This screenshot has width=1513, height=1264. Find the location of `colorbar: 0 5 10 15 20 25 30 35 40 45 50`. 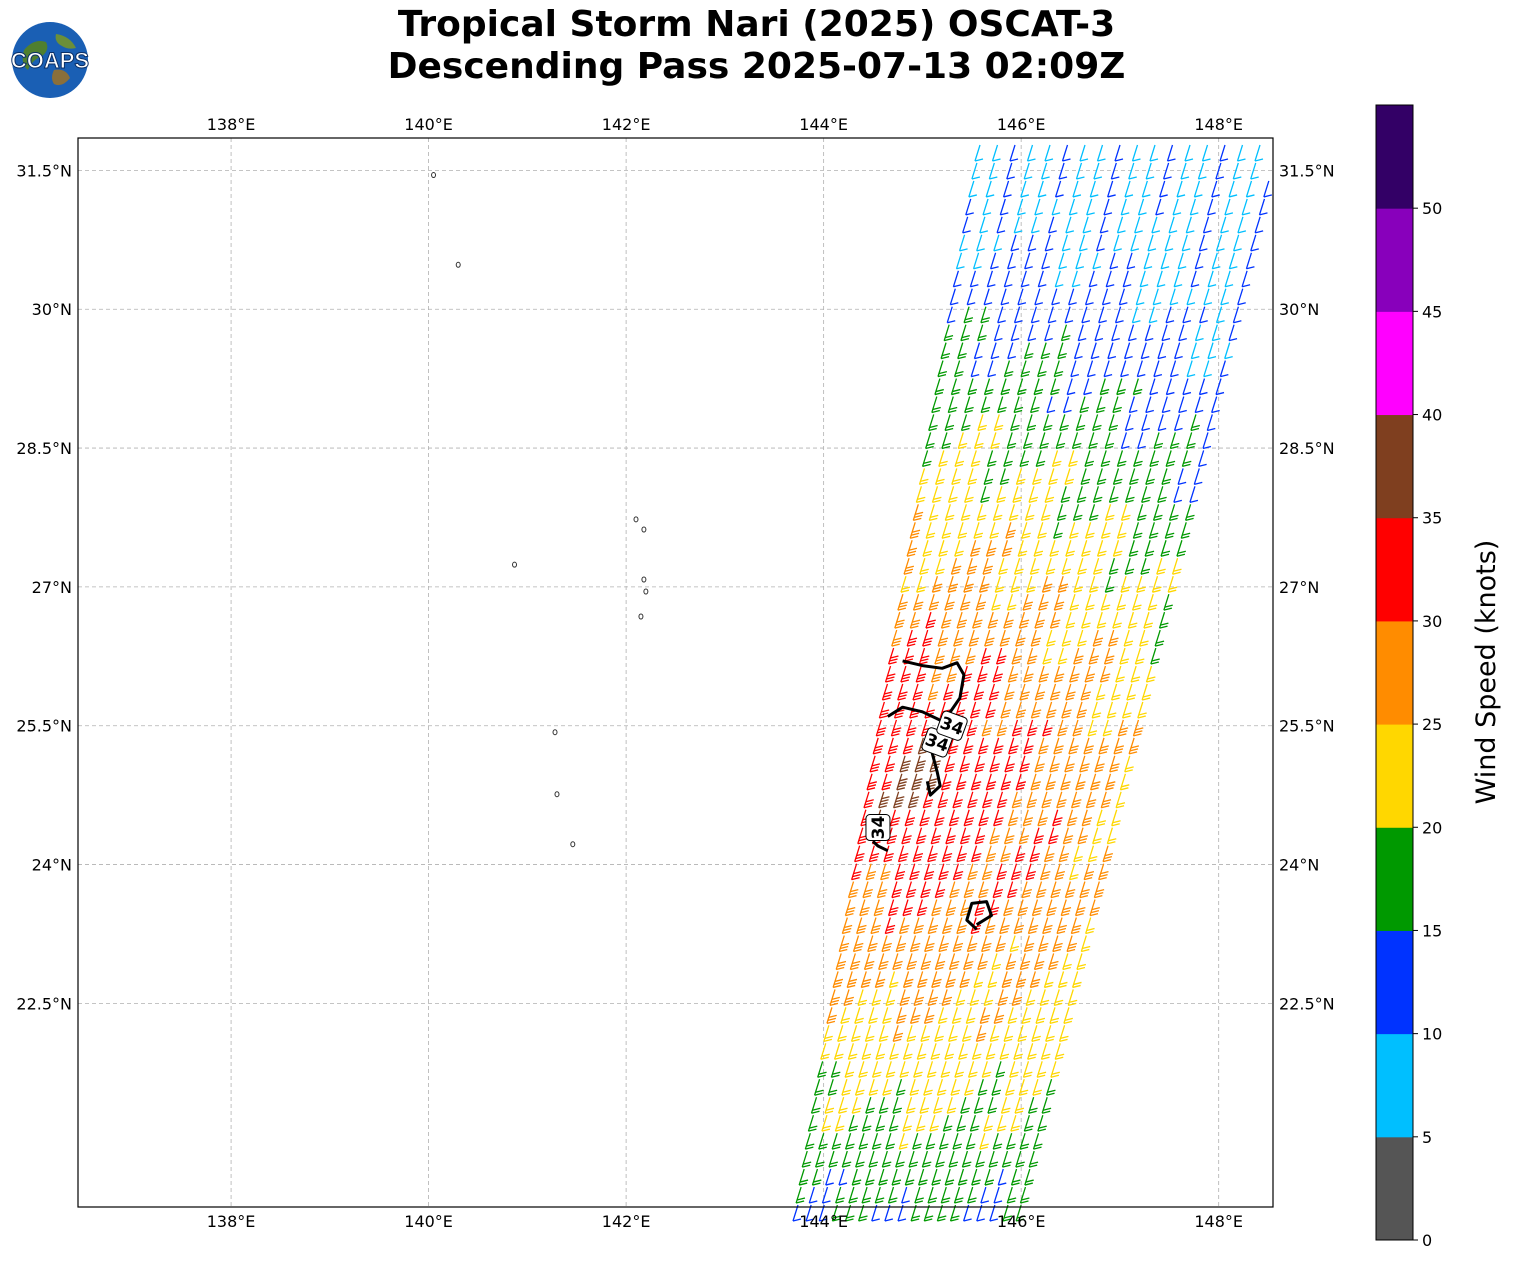

colorbar: 0 5 10 15 20 25 30 35 40 45 50 is located at coordinates (1408, 677).